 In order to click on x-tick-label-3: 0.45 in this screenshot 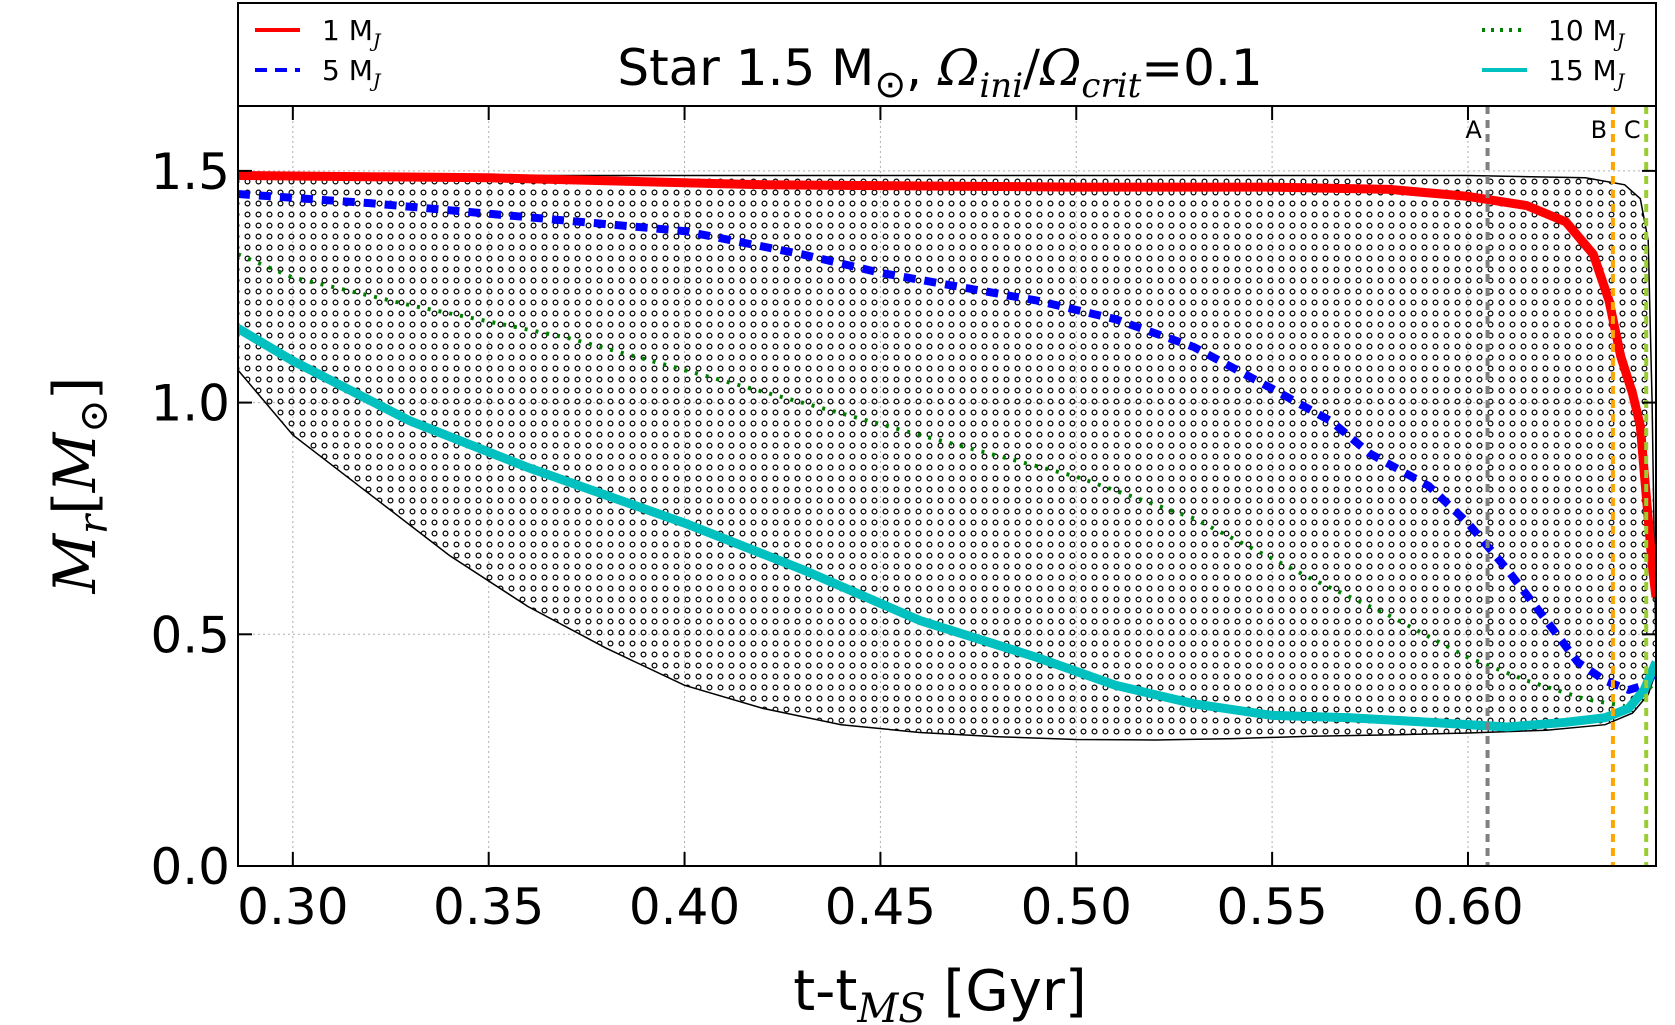, I will do `click(880, 907)`.